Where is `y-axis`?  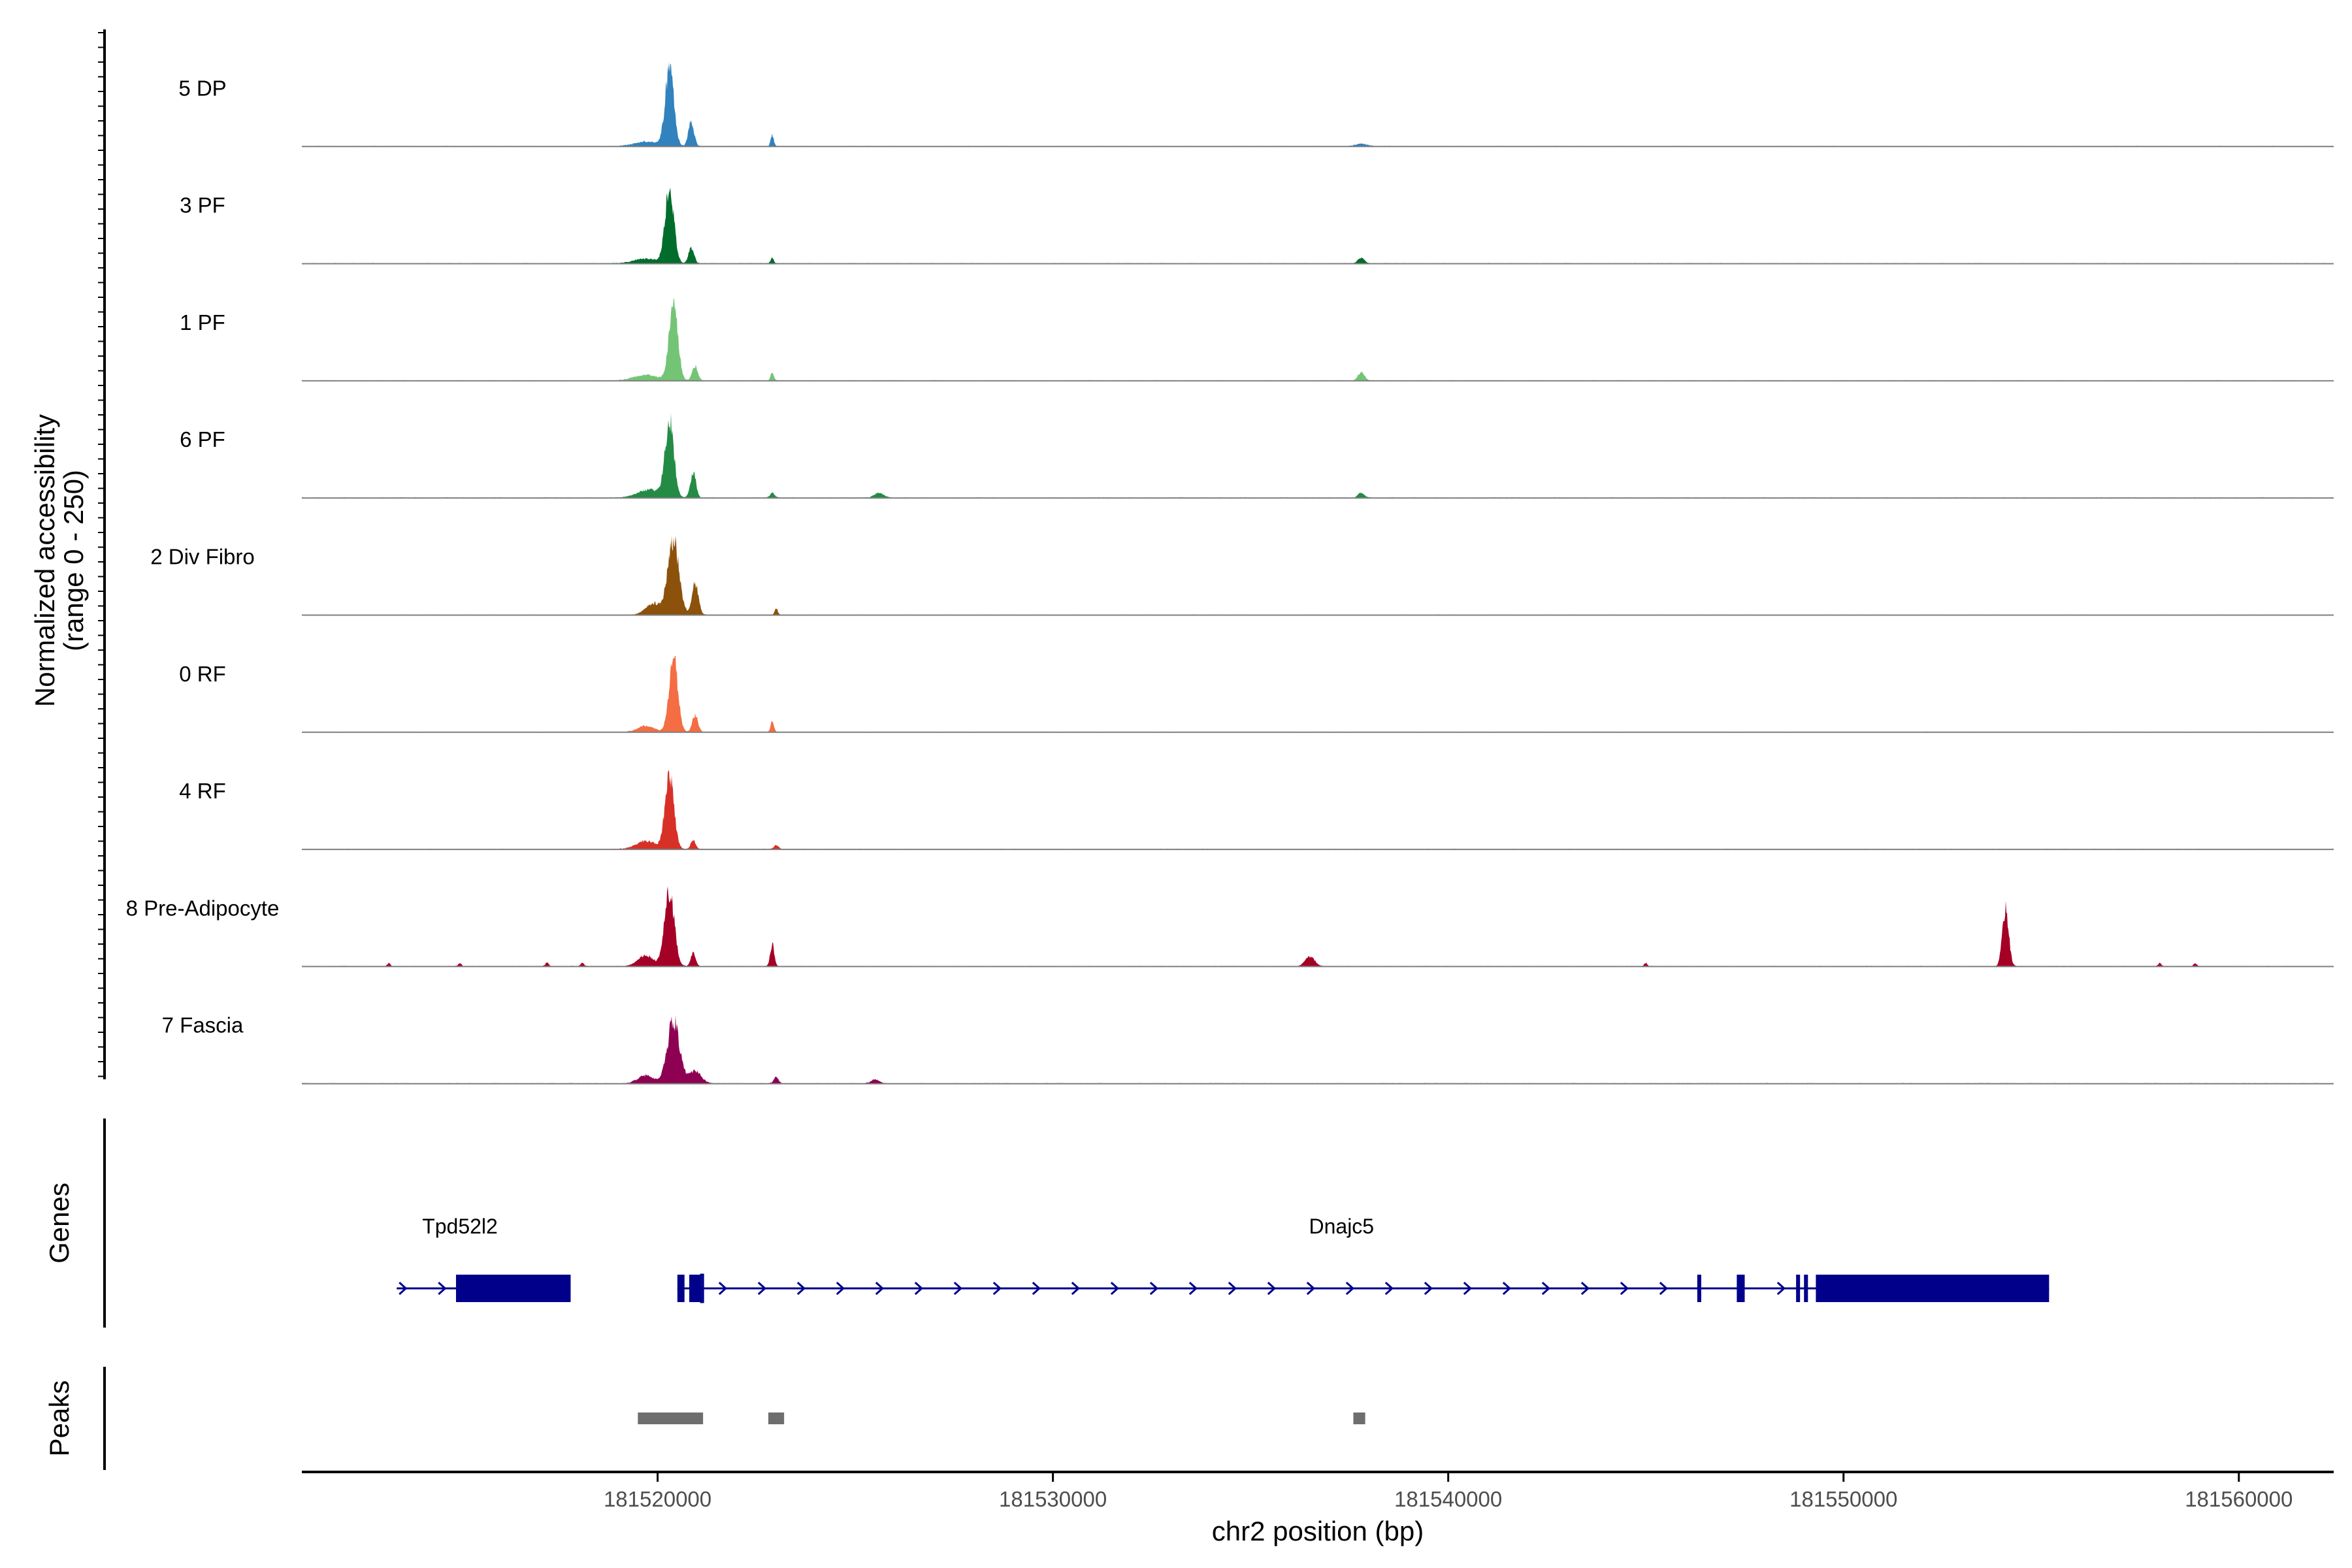 y-axis is located at coordinates (102, 554).